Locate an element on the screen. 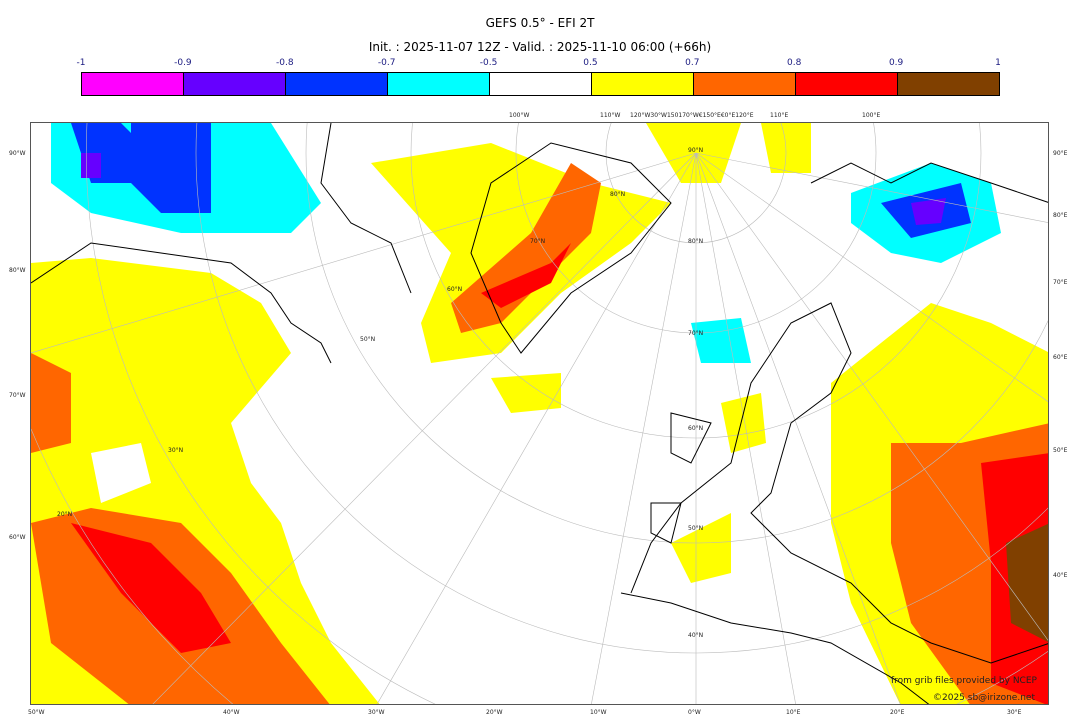 This screenshot has width=1080, height=718. coordinate-label: 70°W is located at coordinates (17, 395).